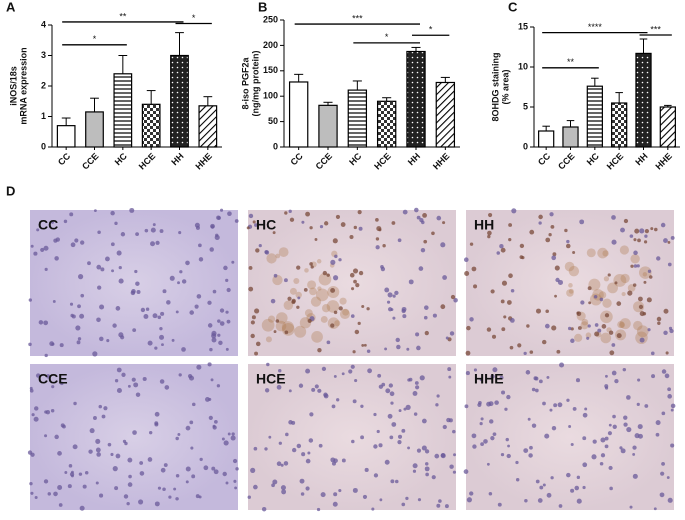 This screenshot has height=520, width=685. Describe the element at coordinates (431, 30) in the screenshot. I see `significance-label: *` at that location.